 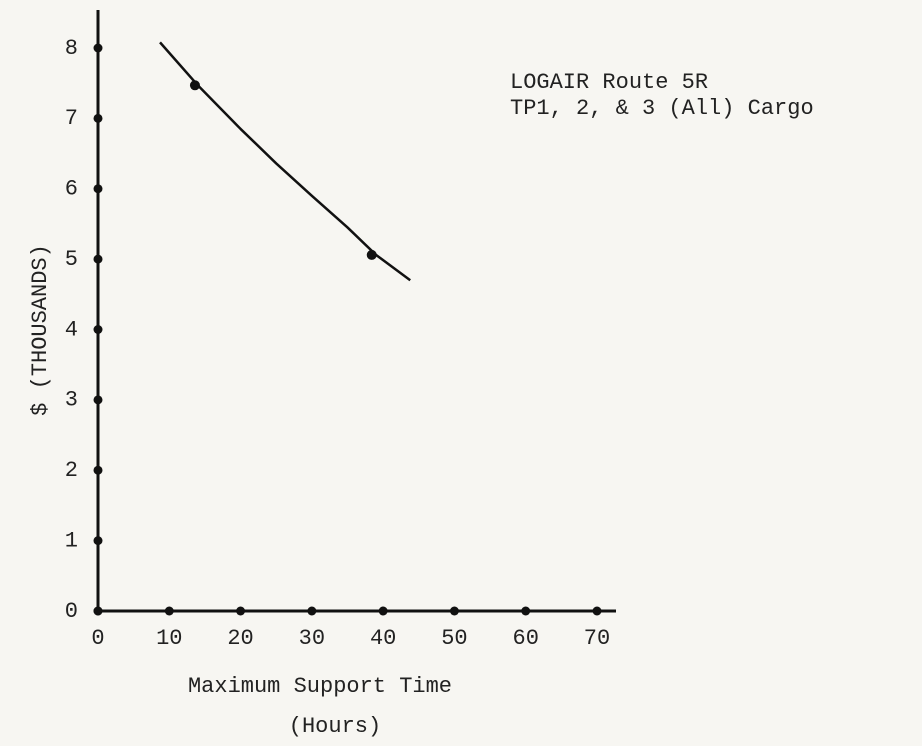 I want to click on x-tick-label: 50, so click(x=454, y=638).